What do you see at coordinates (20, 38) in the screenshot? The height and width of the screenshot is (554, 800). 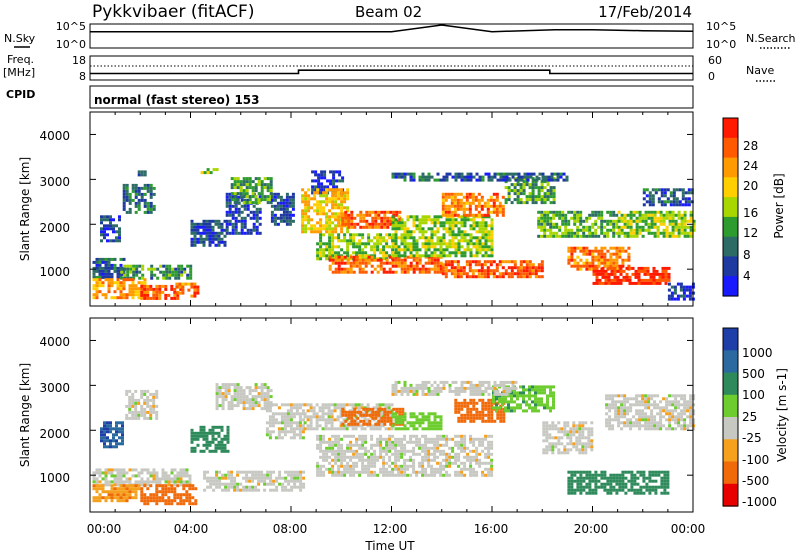 I see `nsky-label: N.Sky` at bounding box center [20, 38].